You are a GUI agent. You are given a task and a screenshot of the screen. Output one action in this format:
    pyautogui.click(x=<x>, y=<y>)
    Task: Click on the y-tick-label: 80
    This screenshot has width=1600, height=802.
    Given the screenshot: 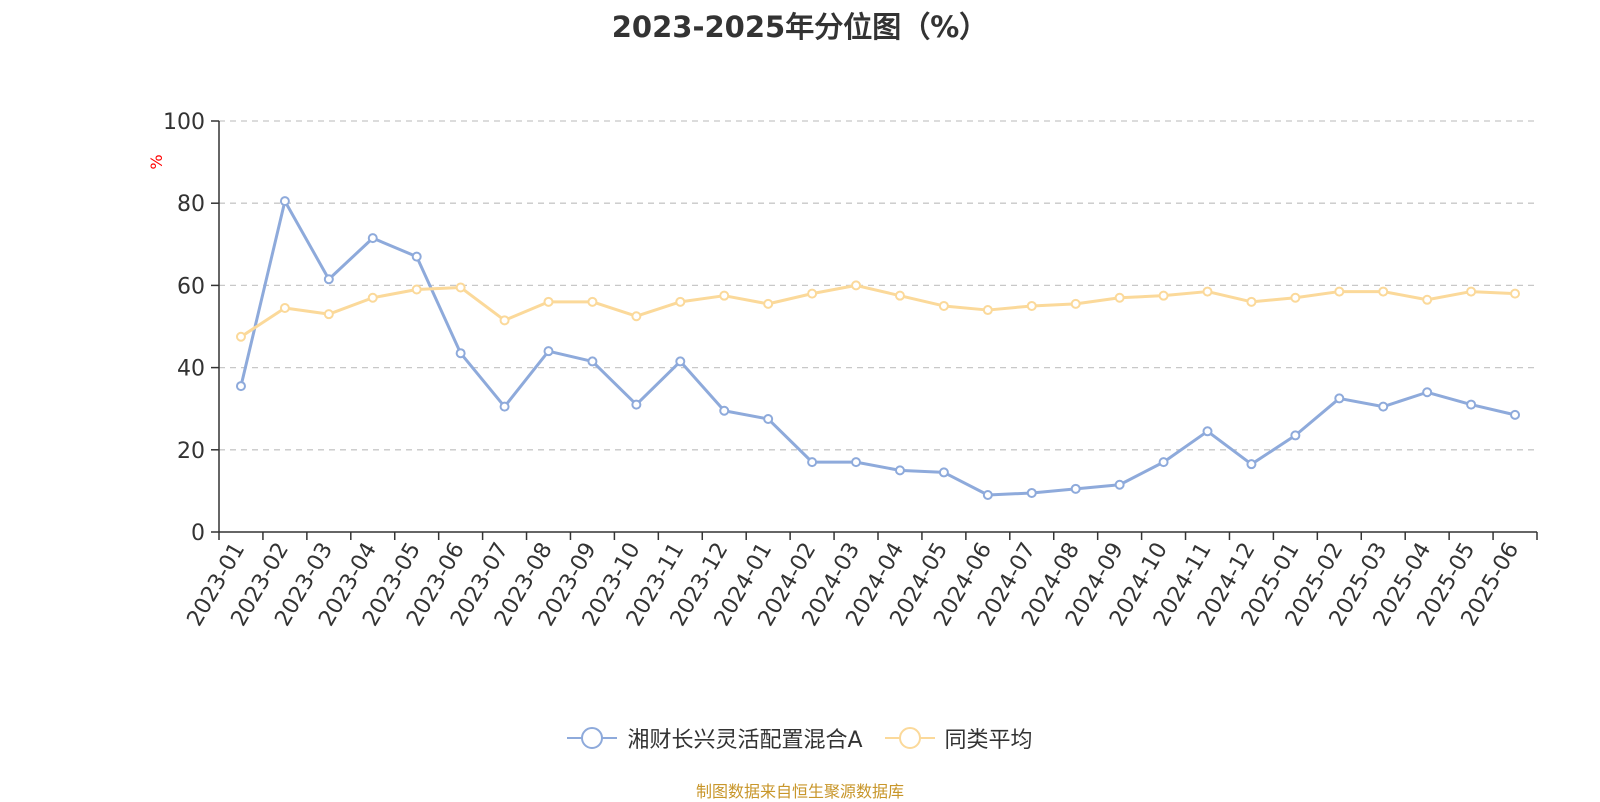 What is the action you would take?
    pyautogui.click(x=191, y=204)
    